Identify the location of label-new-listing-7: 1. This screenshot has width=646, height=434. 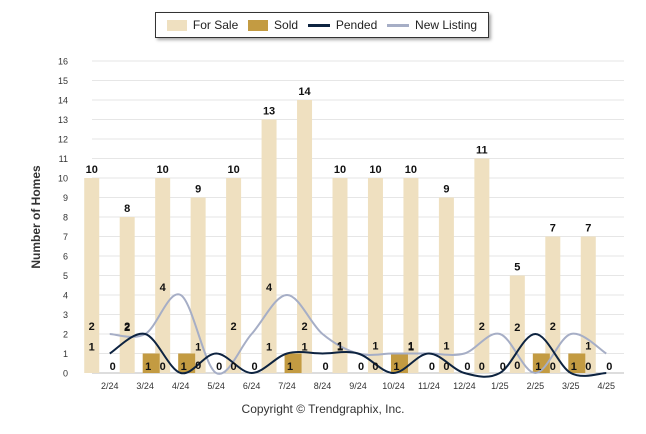
(340, 347).